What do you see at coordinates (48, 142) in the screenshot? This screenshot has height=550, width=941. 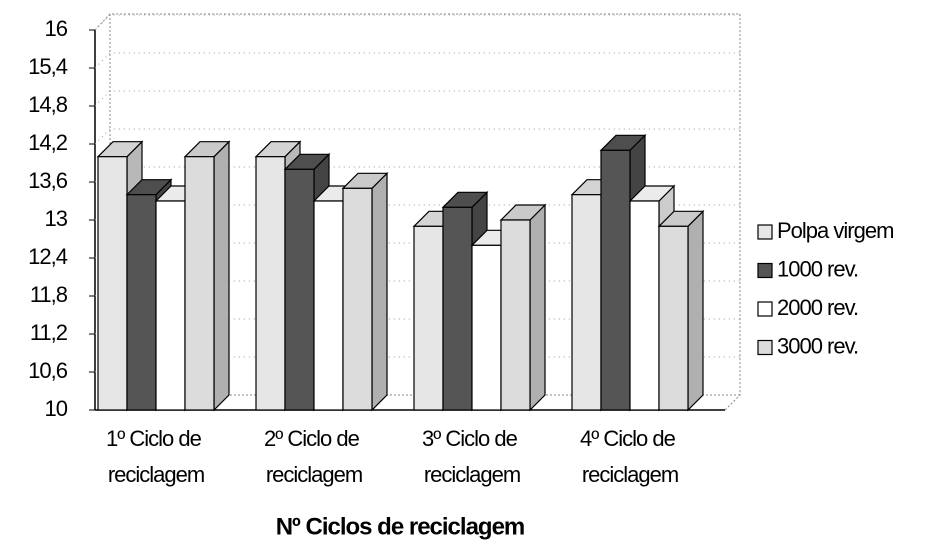 I see `y-tick-label: 14,2` at bounding box center [48, 142].